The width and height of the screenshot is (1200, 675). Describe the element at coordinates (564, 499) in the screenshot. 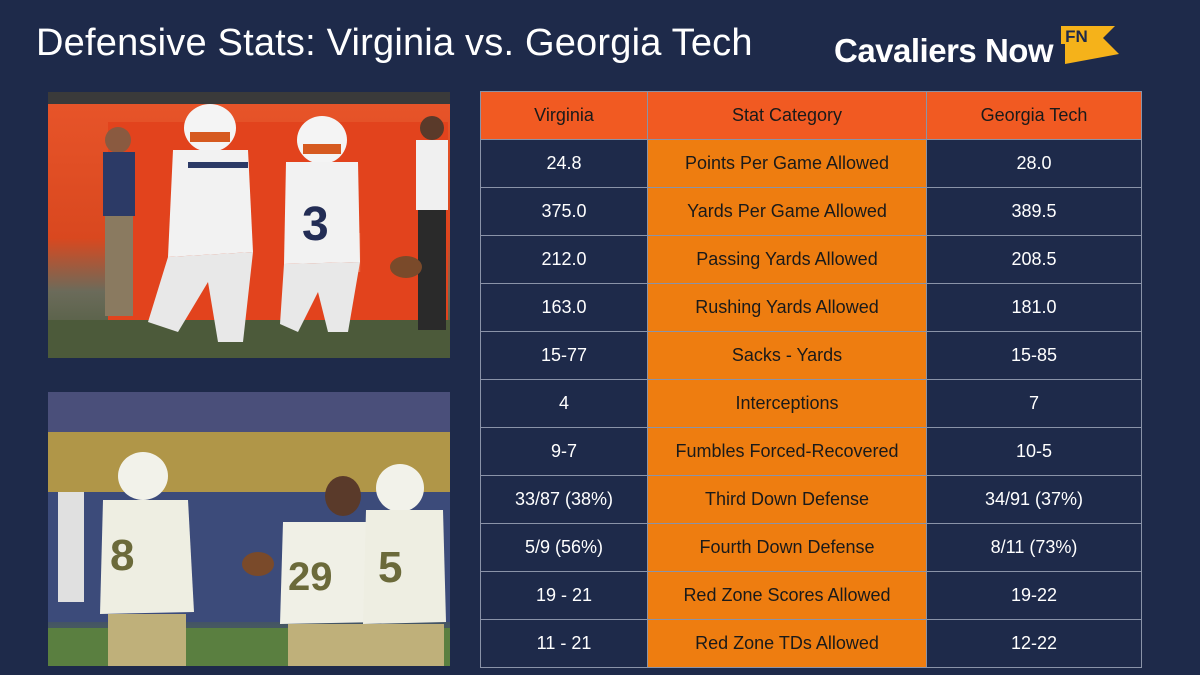

I see `virginia-value: 33/87 (38%)` at that location.